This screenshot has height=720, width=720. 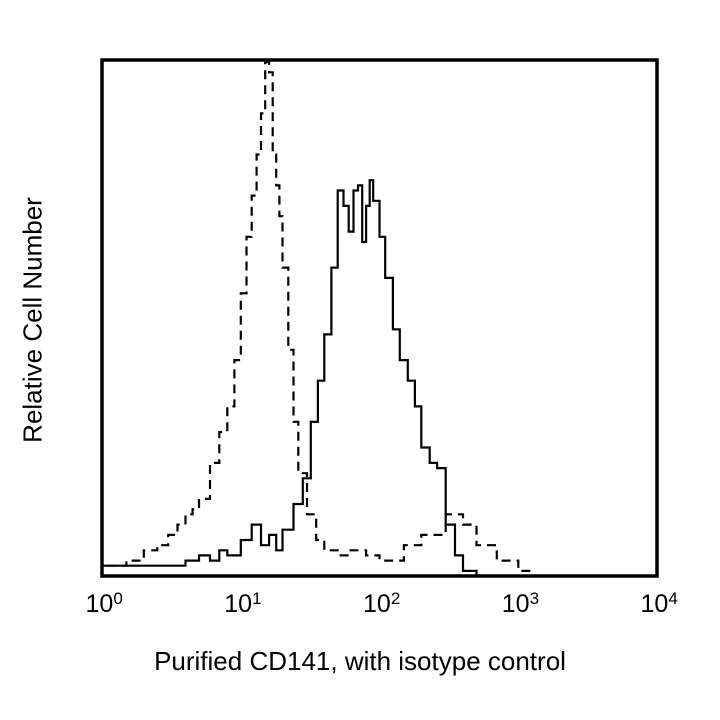 I want to click on x-axis-label: Purified CD141, with isotype control, so click(x=360, y=661).